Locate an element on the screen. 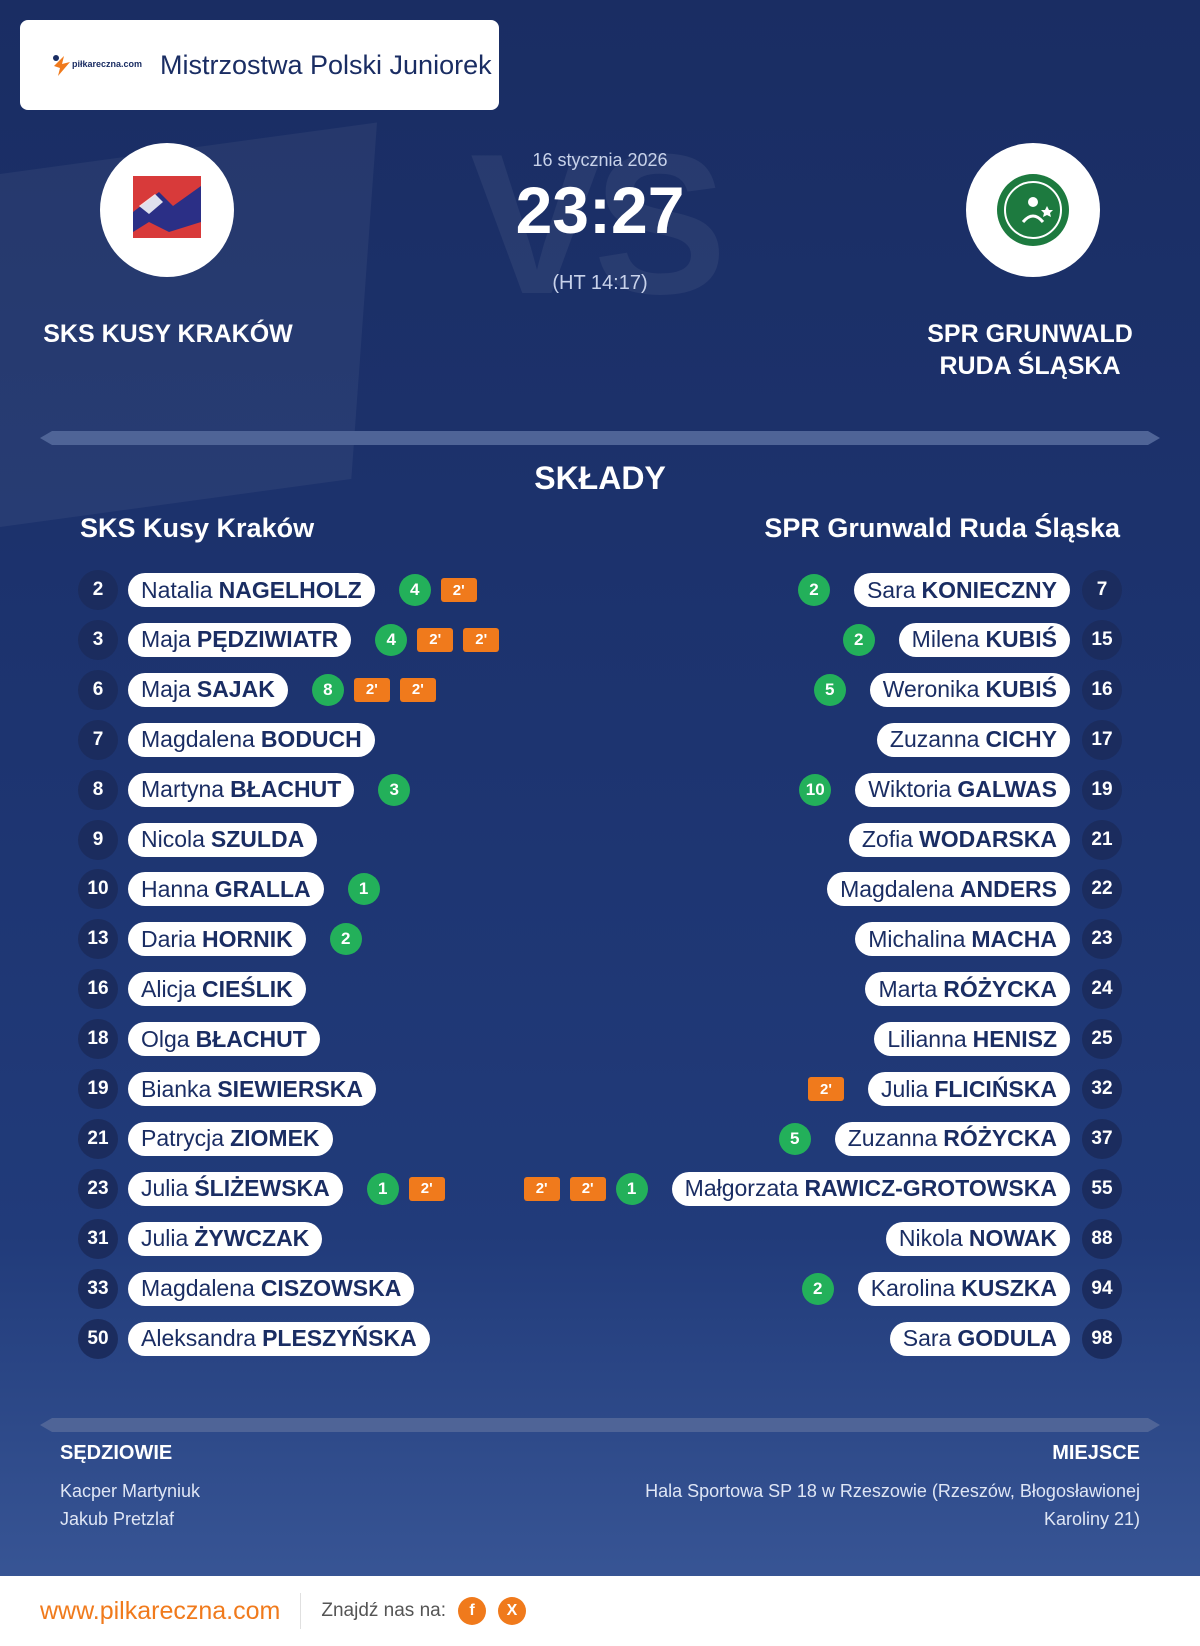 The width and height of the screenshot is (1200, 1646). shirt-number: 3 is located at coordinates (98, 639).